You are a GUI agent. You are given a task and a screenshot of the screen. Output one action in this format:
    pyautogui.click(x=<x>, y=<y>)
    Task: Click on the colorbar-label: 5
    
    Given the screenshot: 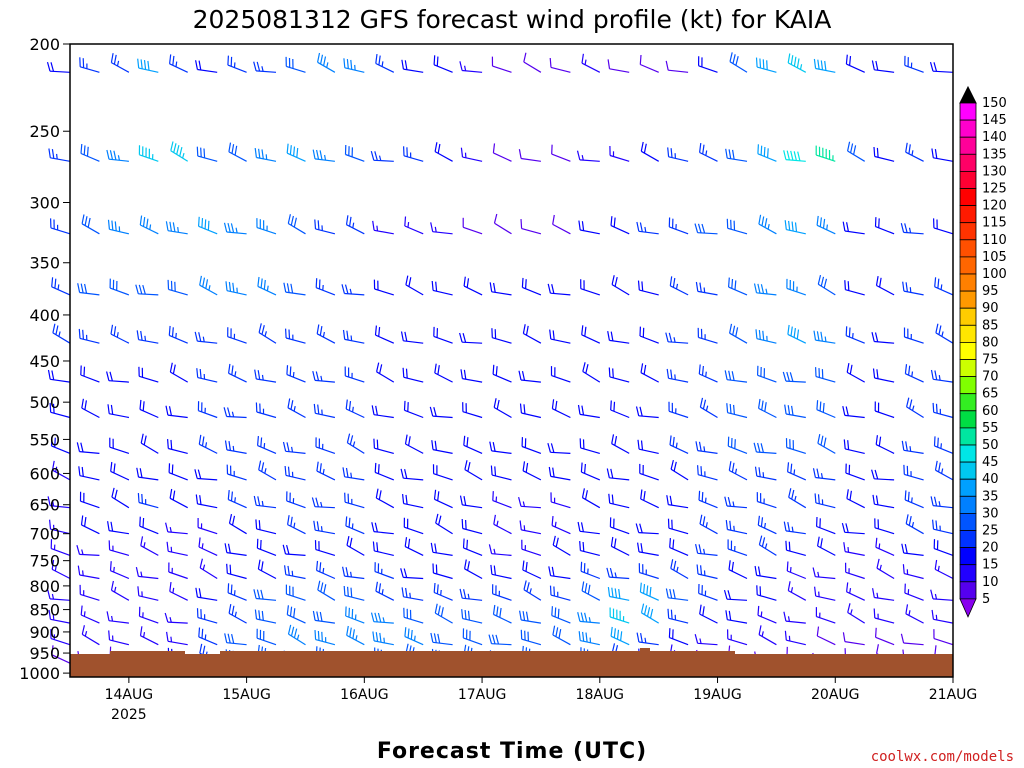 What is the action you would take?
    pyautogui.click(x=986, y=599)
    